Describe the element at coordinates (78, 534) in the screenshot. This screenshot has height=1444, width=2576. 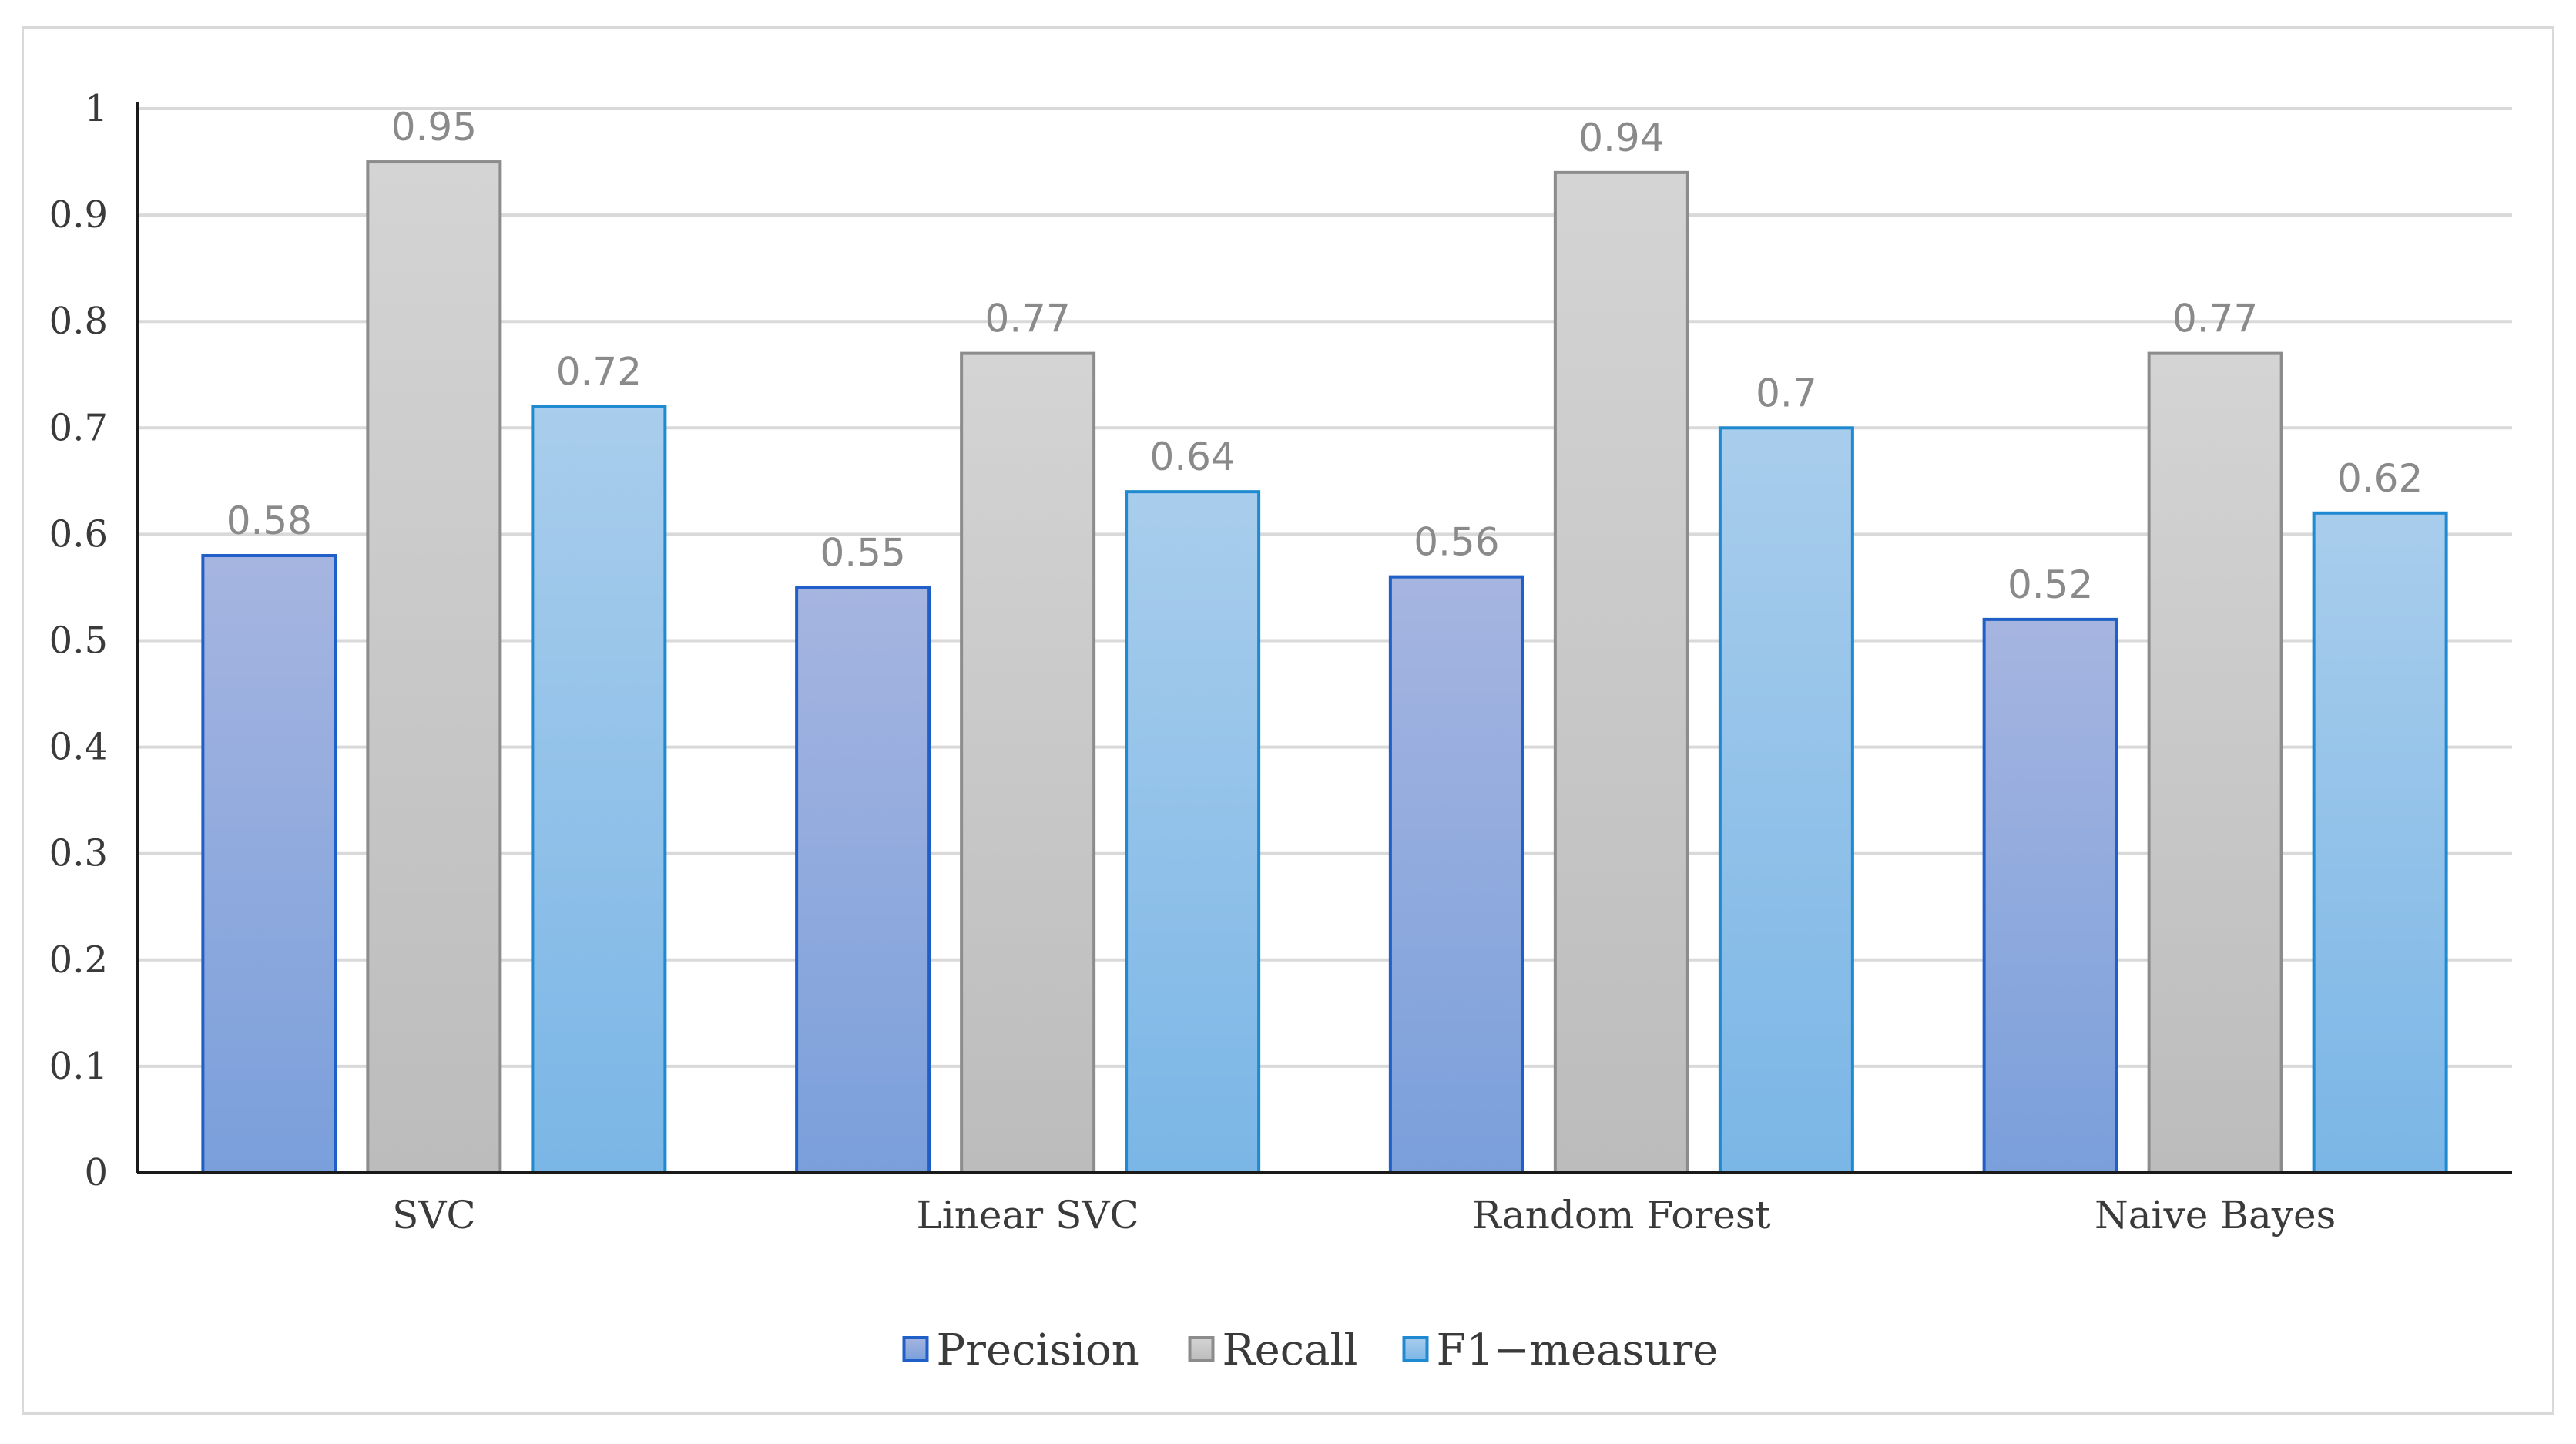
I see `y-tick-label: 0.6` at that location.